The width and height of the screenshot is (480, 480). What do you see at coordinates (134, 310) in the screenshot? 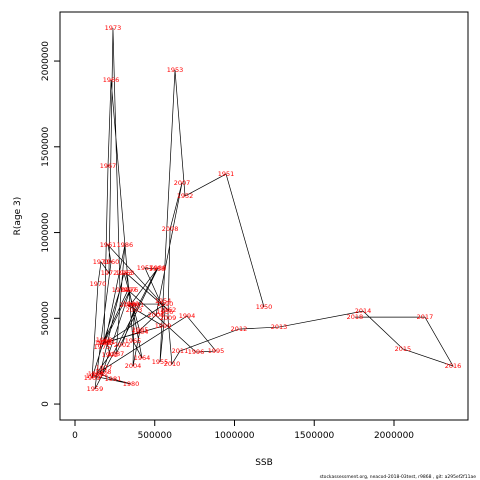
I see `year-label: 2003` at bounding box center [134, 310].